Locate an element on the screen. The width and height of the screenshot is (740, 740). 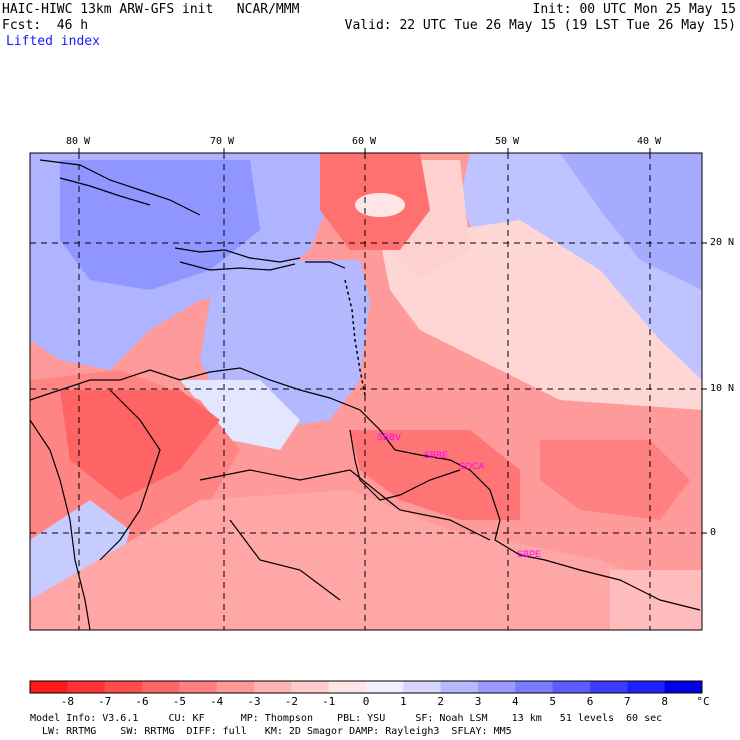
header-title: HAIC-HIWC 13km ARW-GFS init NCAR/MMM is located at coordinates (151, 9).